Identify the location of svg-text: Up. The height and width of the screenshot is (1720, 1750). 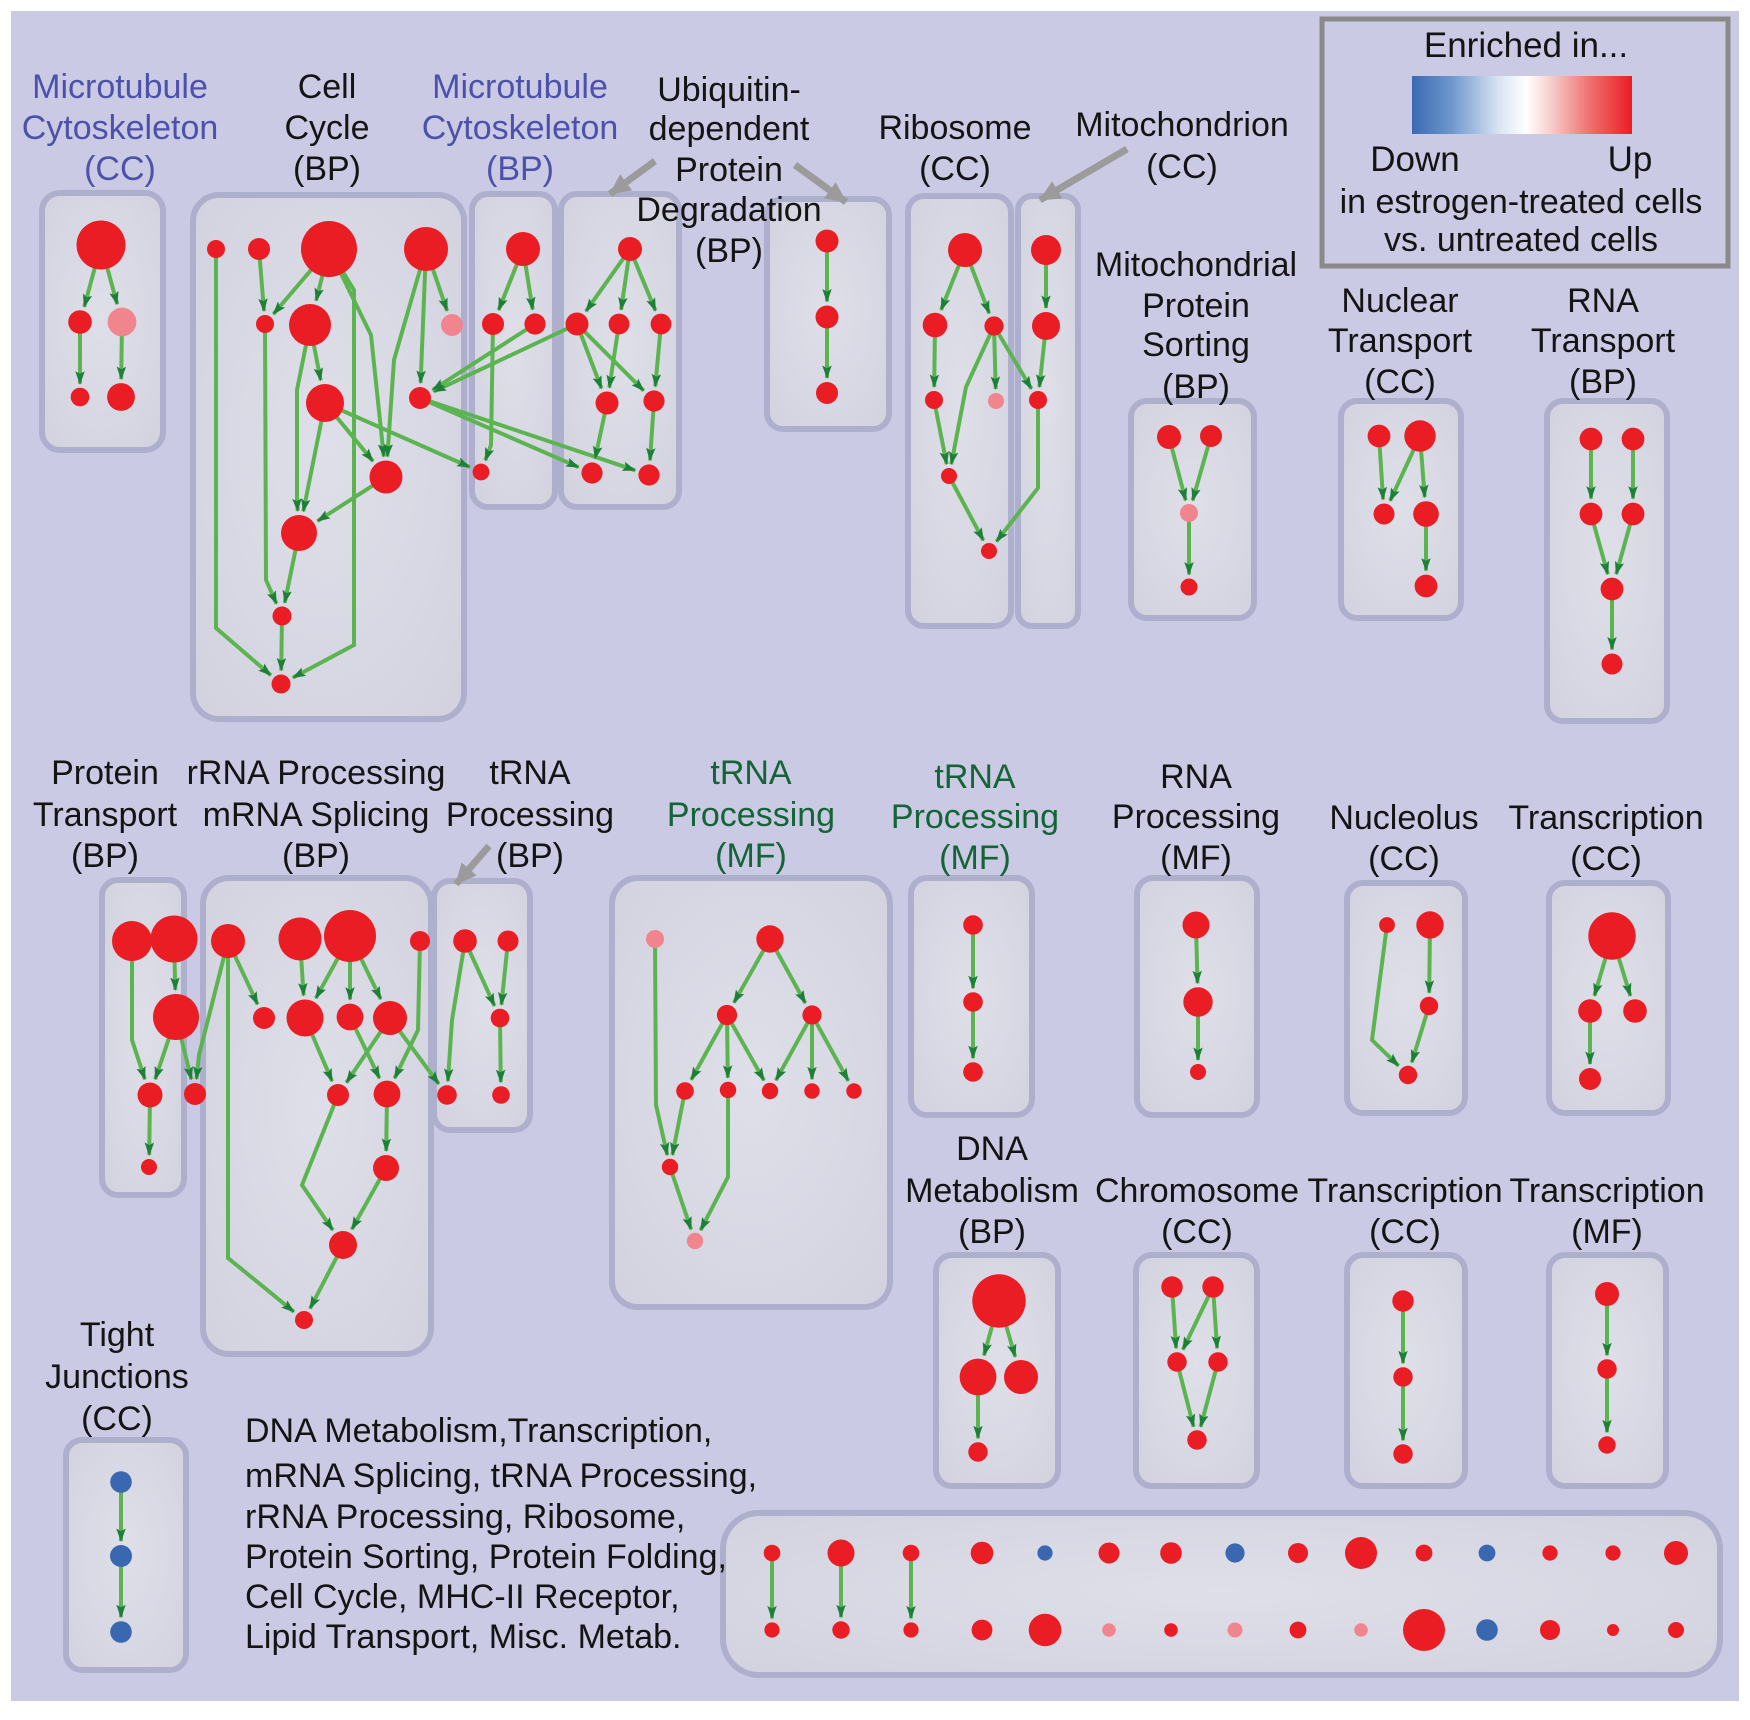
(1630, 159).